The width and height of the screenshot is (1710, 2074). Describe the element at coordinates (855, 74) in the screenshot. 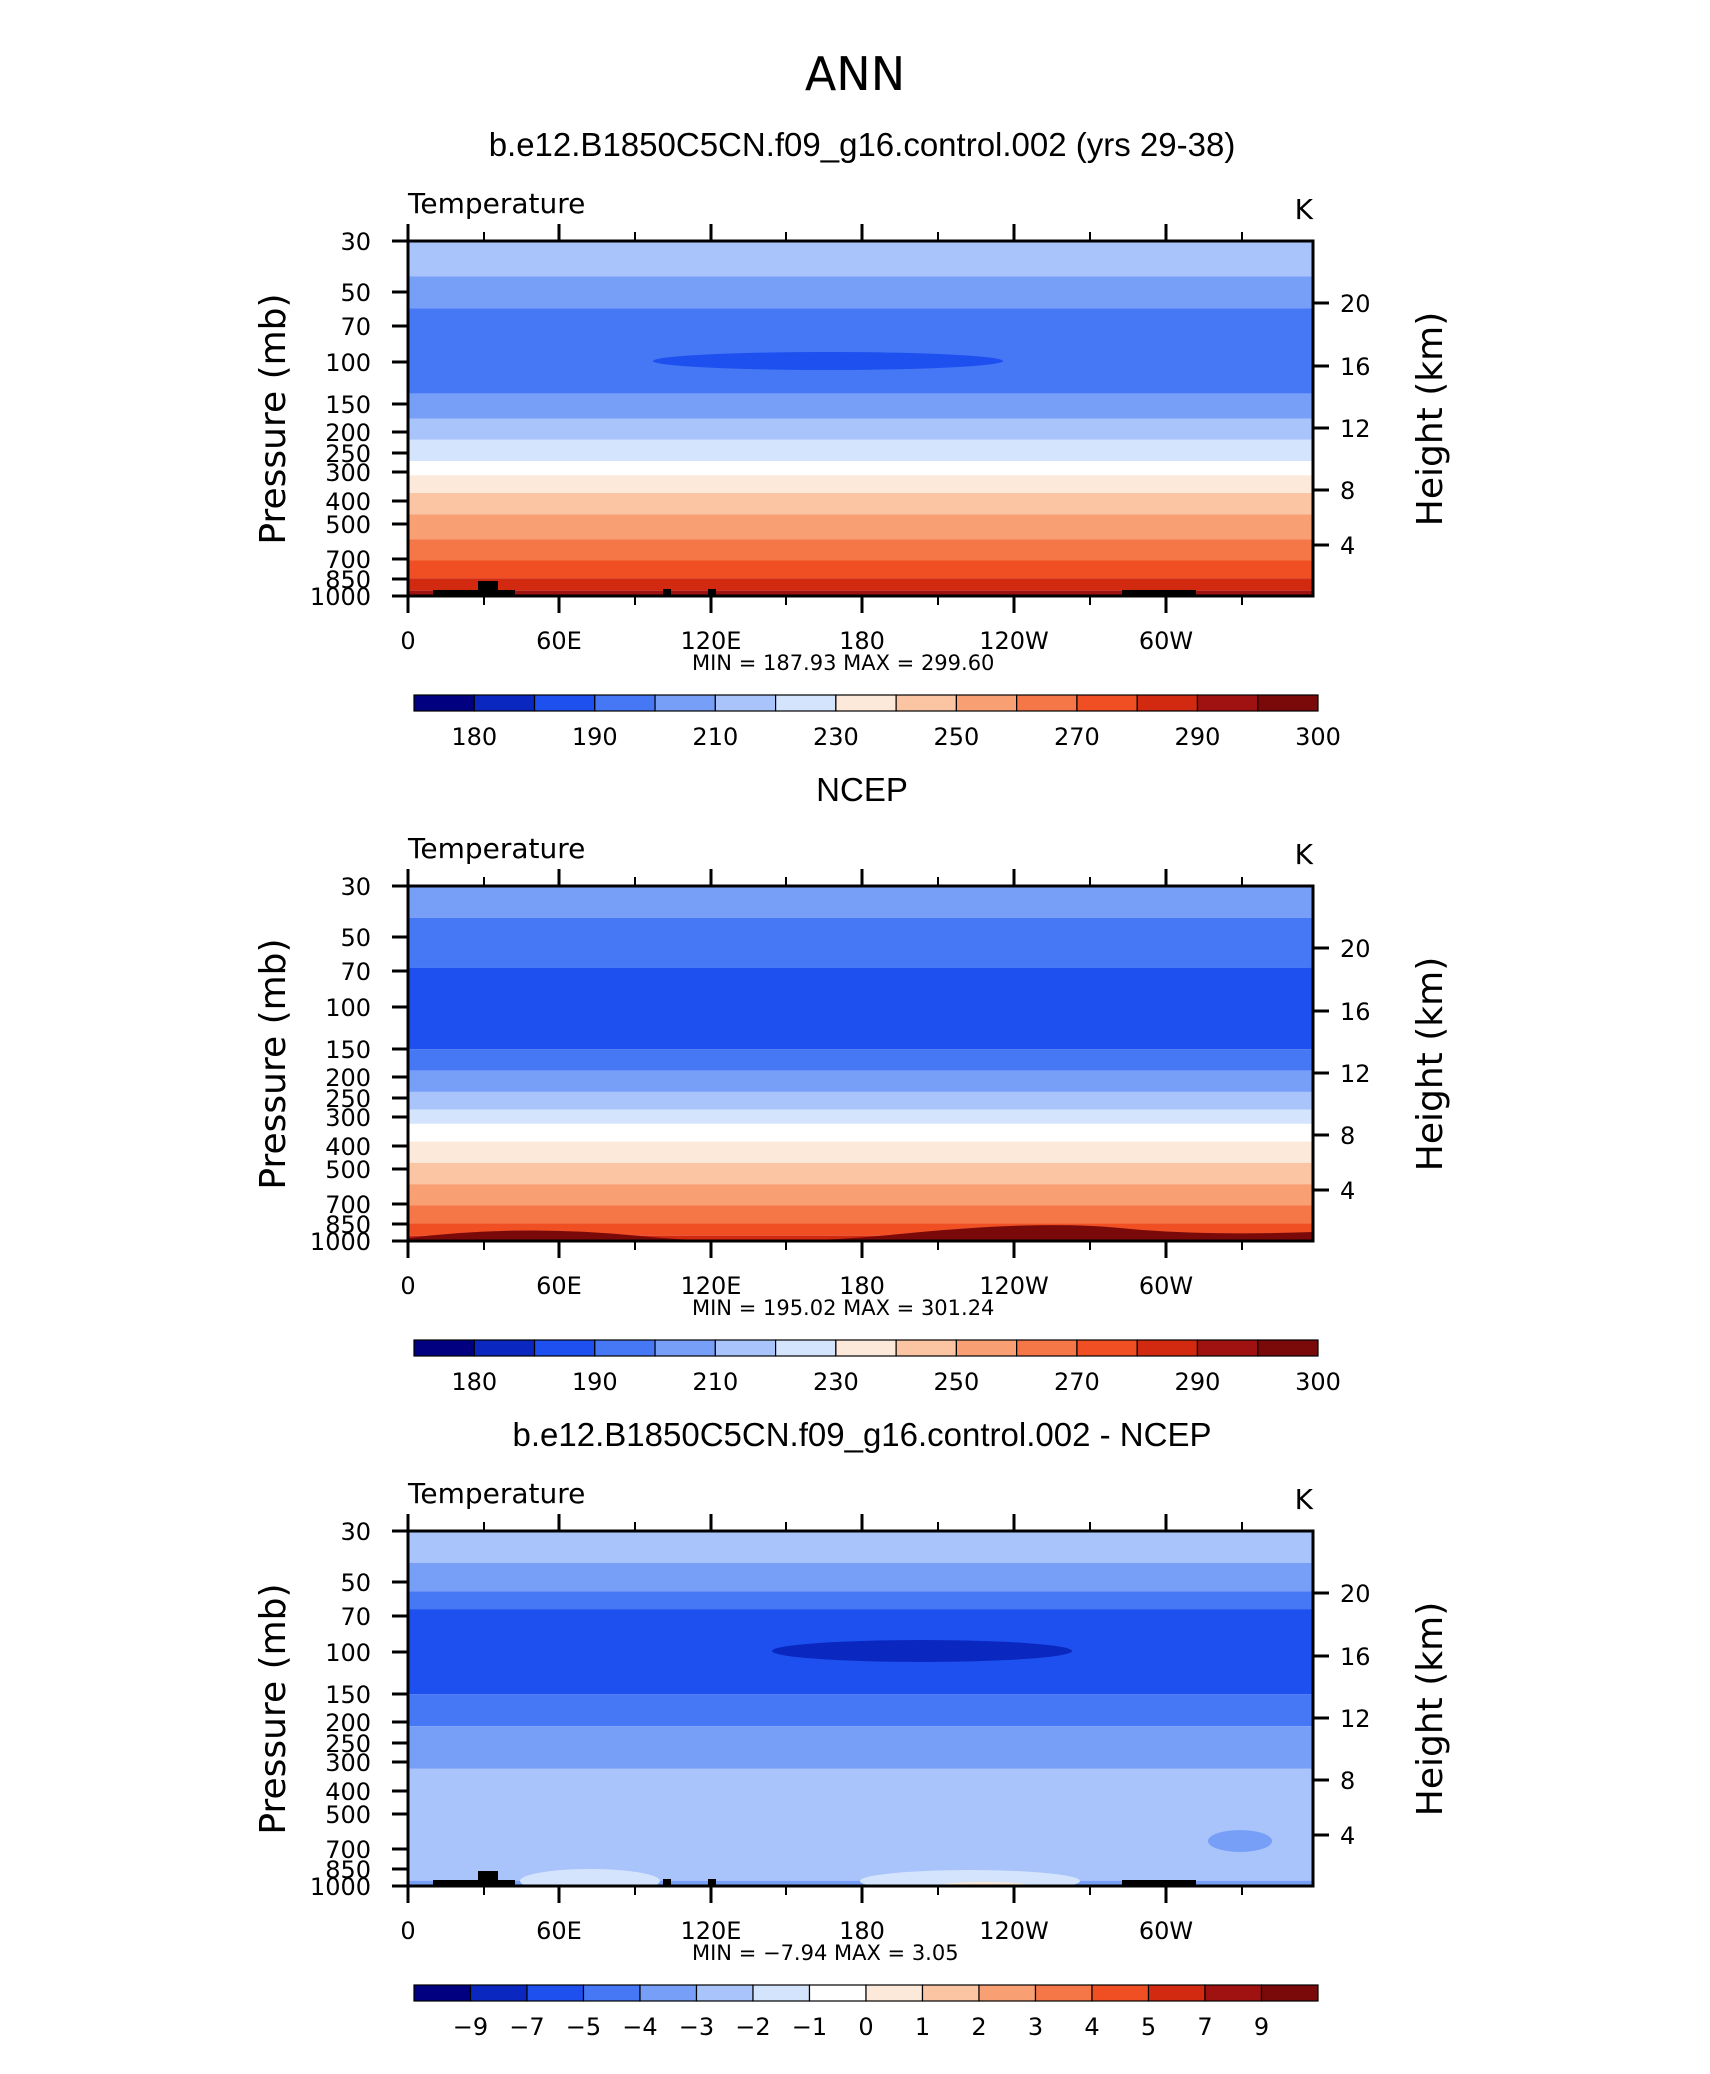

I see `figure-title: ANN` at that location.